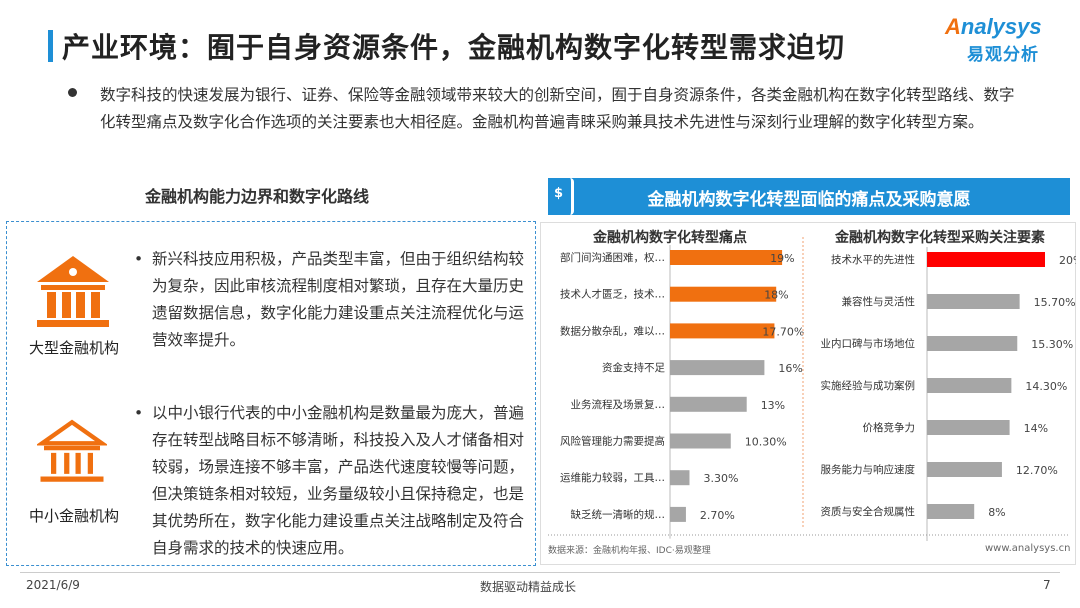 The height and width of the screenshot is (608, 1080). Describe the element at coordinates (561, 196) in the screenshot. I see `dollar-phone-icon: $` at that location.